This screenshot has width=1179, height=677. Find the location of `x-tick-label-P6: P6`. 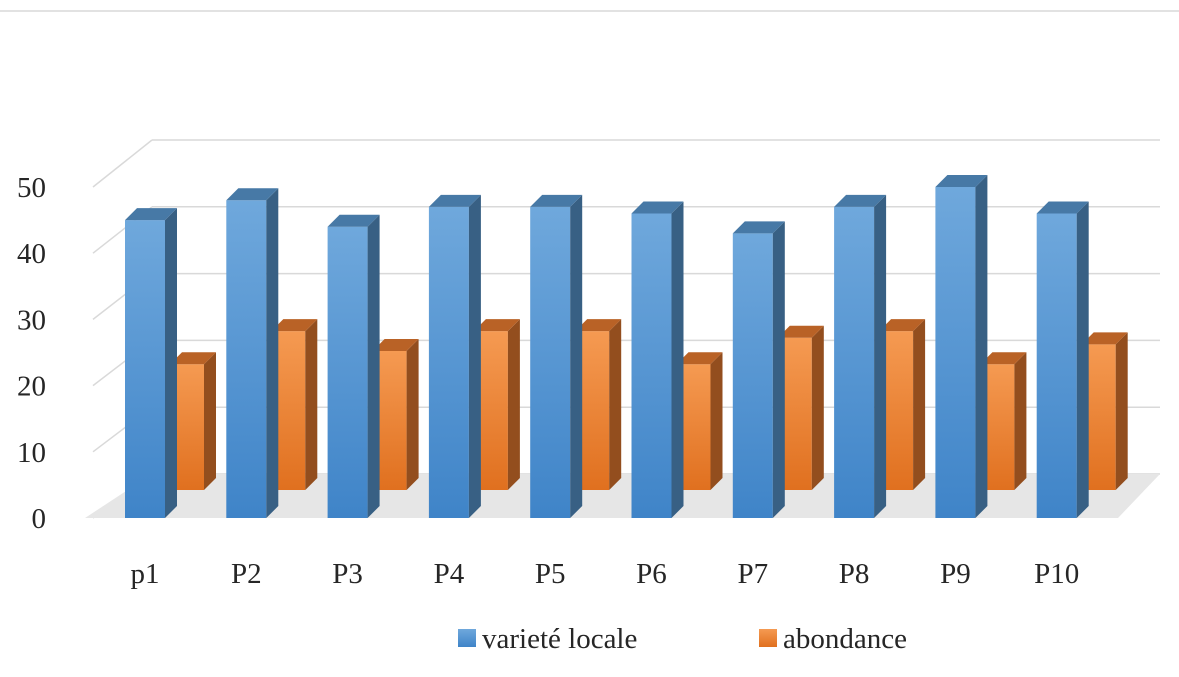

x-tick-label-P6: P6 is located at coordinates (651, 574).